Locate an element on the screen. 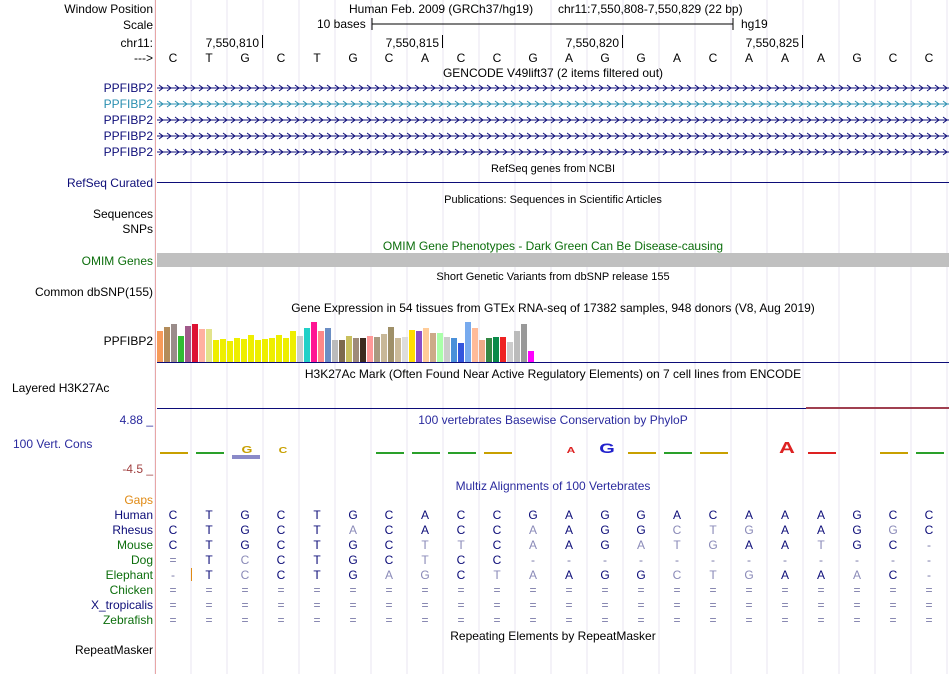 The height and width of the screenshot is (674, 950). multiz-species-label: Human is located at coordinates (133, 515).